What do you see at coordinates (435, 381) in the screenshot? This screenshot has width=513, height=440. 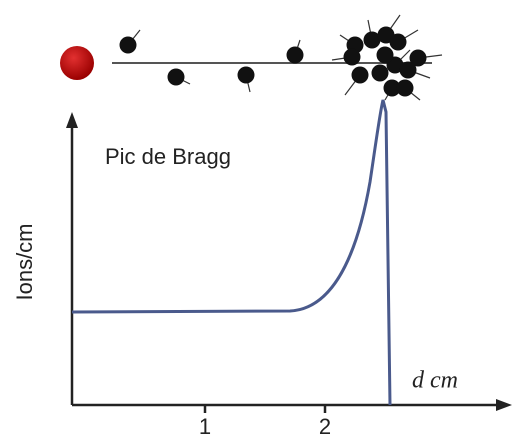 I see `x-label: d cm` at bounding box center [435, 381].